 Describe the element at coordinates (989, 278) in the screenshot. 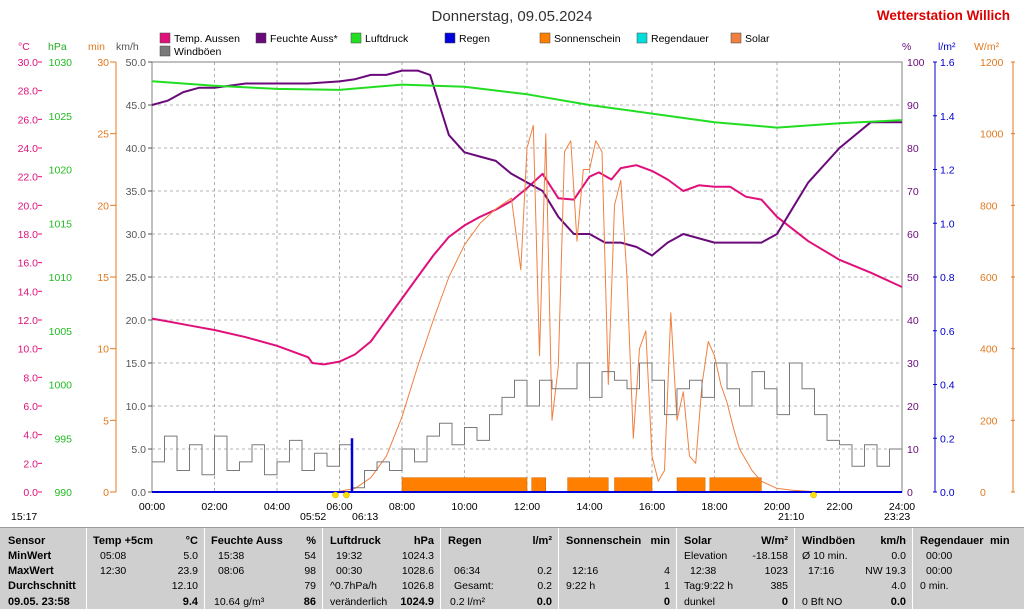

I see `solar-tick-label: 600` at that location.